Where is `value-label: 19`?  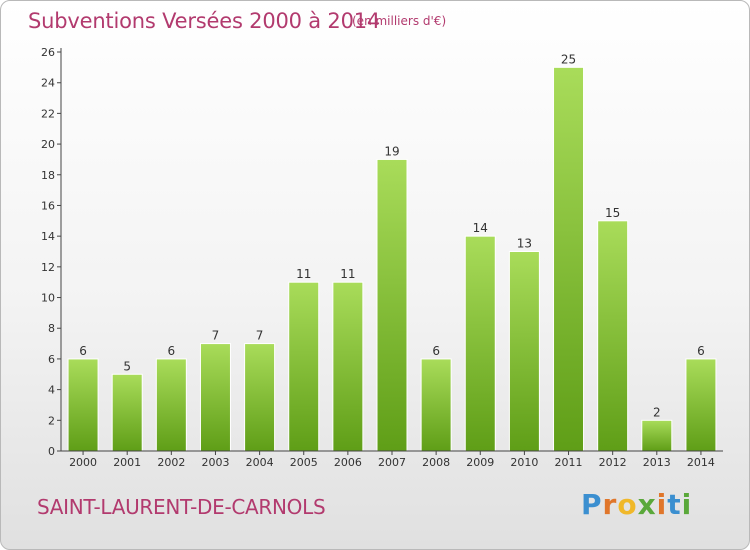
value-label: 19 is located at coordinates (391, 151).